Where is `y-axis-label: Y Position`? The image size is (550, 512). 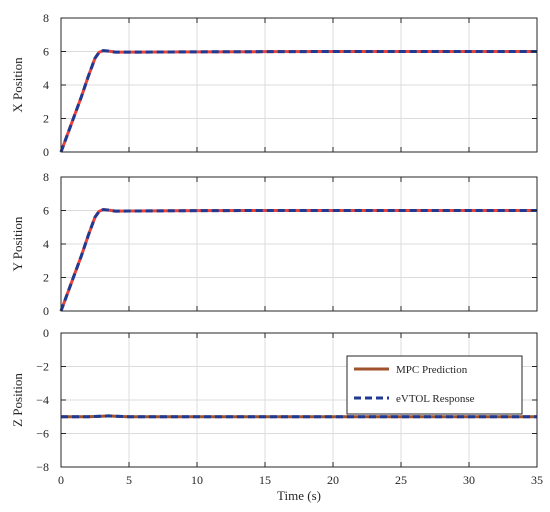 y-axis-label: Y Position is located at coordinates (17, 243).